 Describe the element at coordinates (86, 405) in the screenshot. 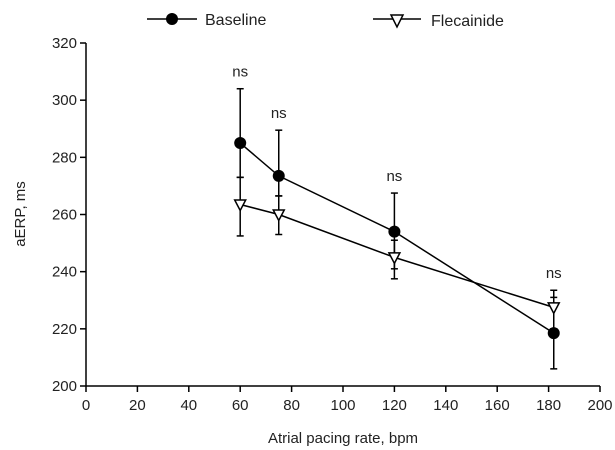

I see `x-tick-label: 0` at that location.